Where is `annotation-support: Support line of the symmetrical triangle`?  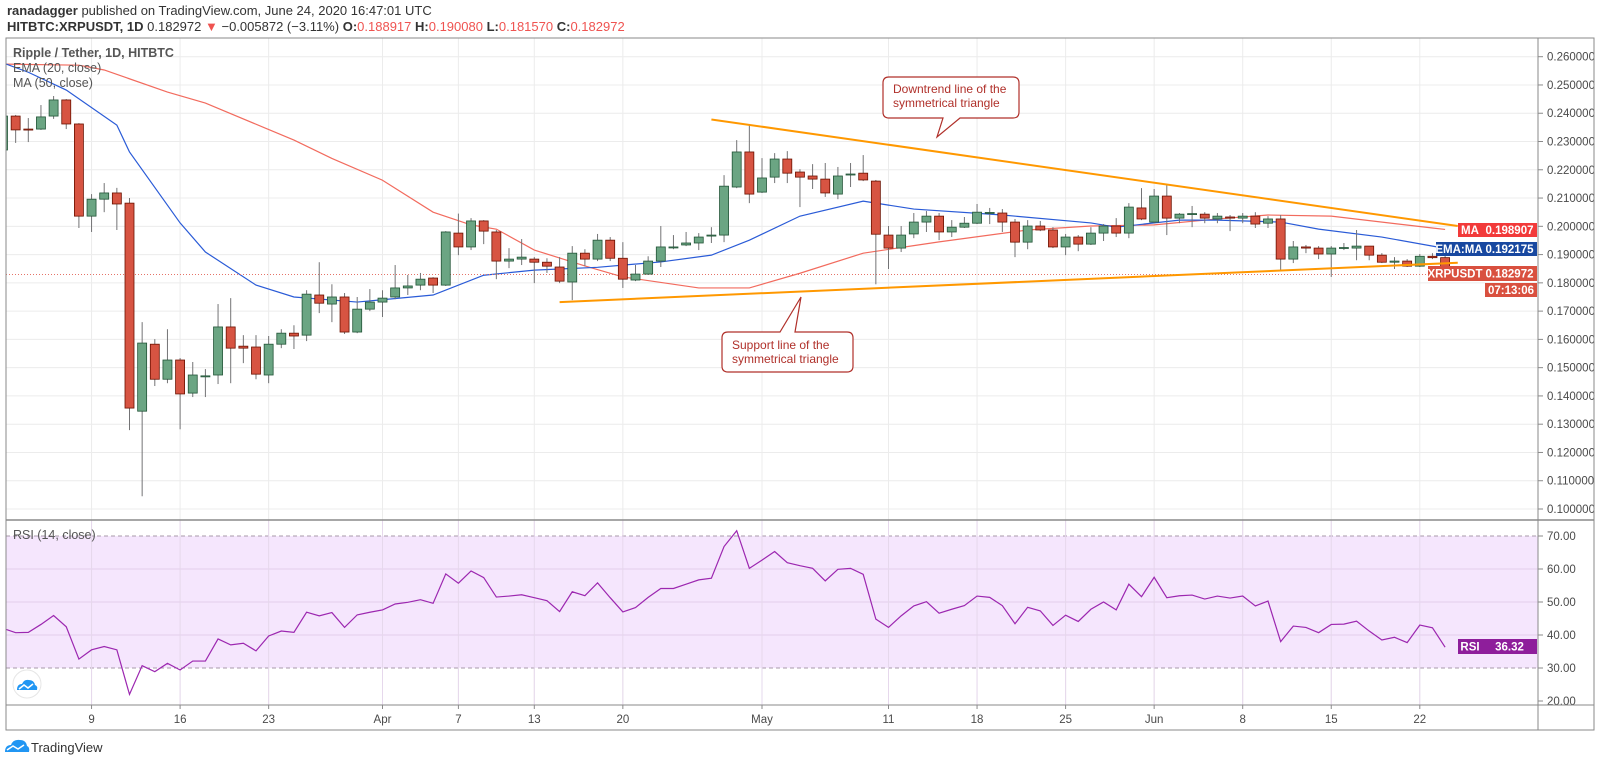 annotation-support: Support line of the symmetrical triangle is located at coordinates (787, 334).